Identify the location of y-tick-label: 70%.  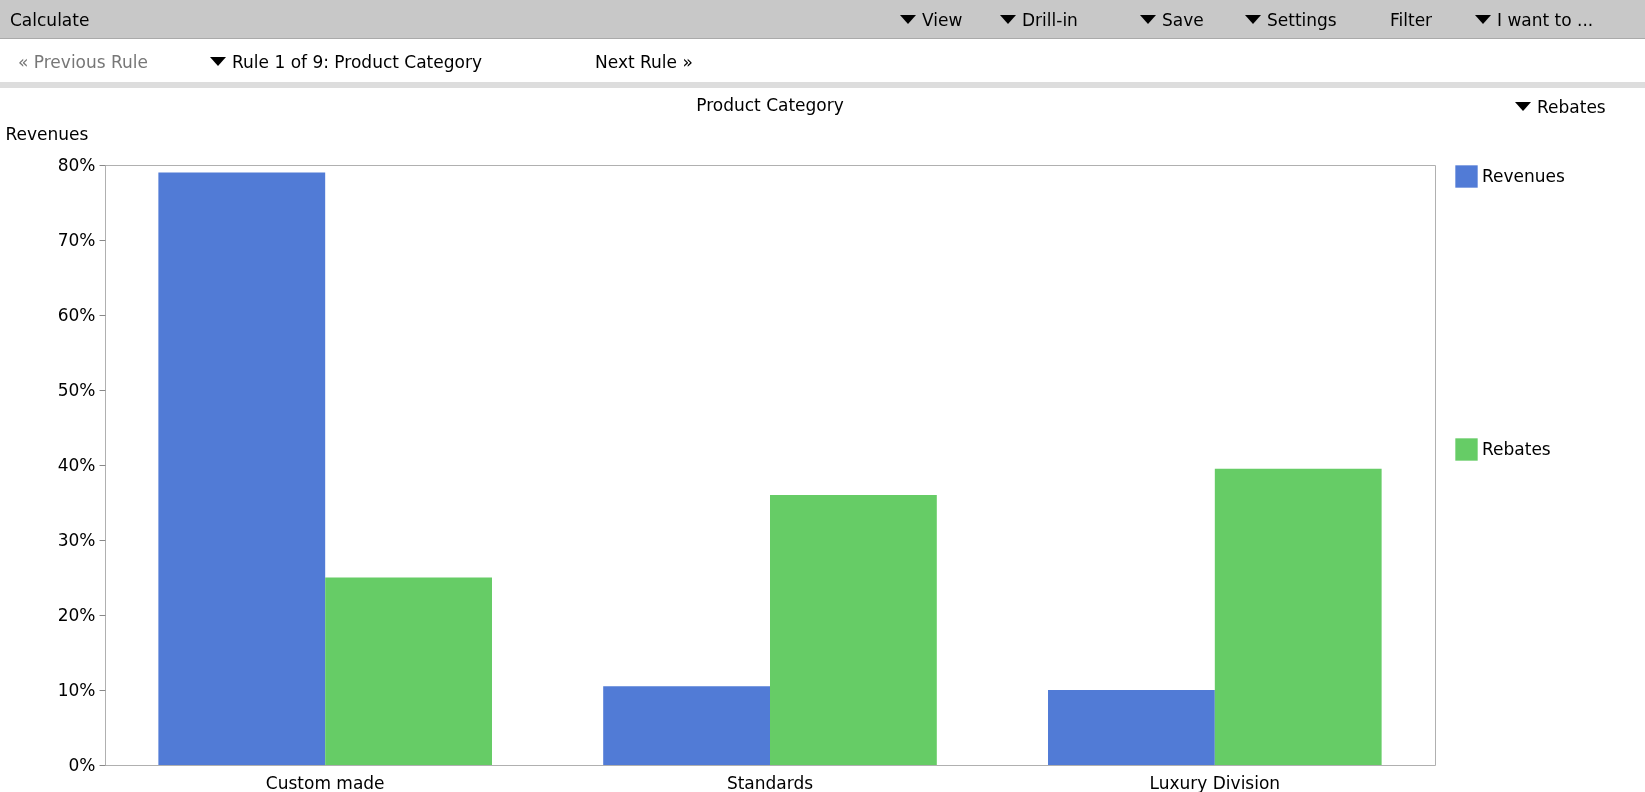
(76, 239).